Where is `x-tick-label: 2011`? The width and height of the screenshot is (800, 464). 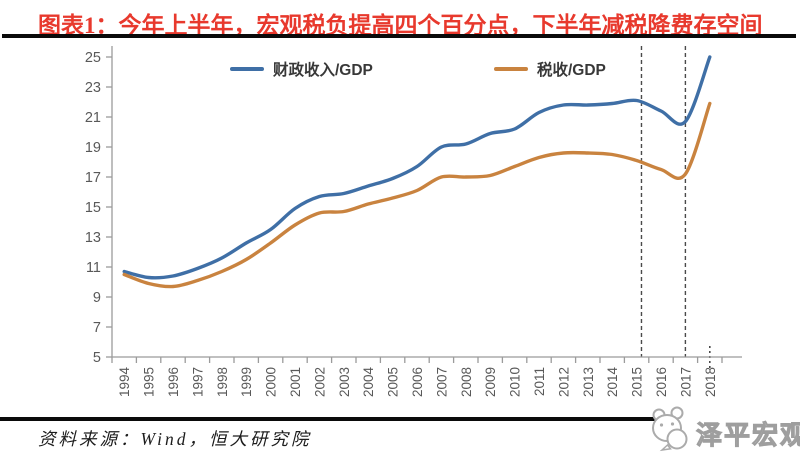 x-tick-label: 2011 is located at coordinates (539, 381).